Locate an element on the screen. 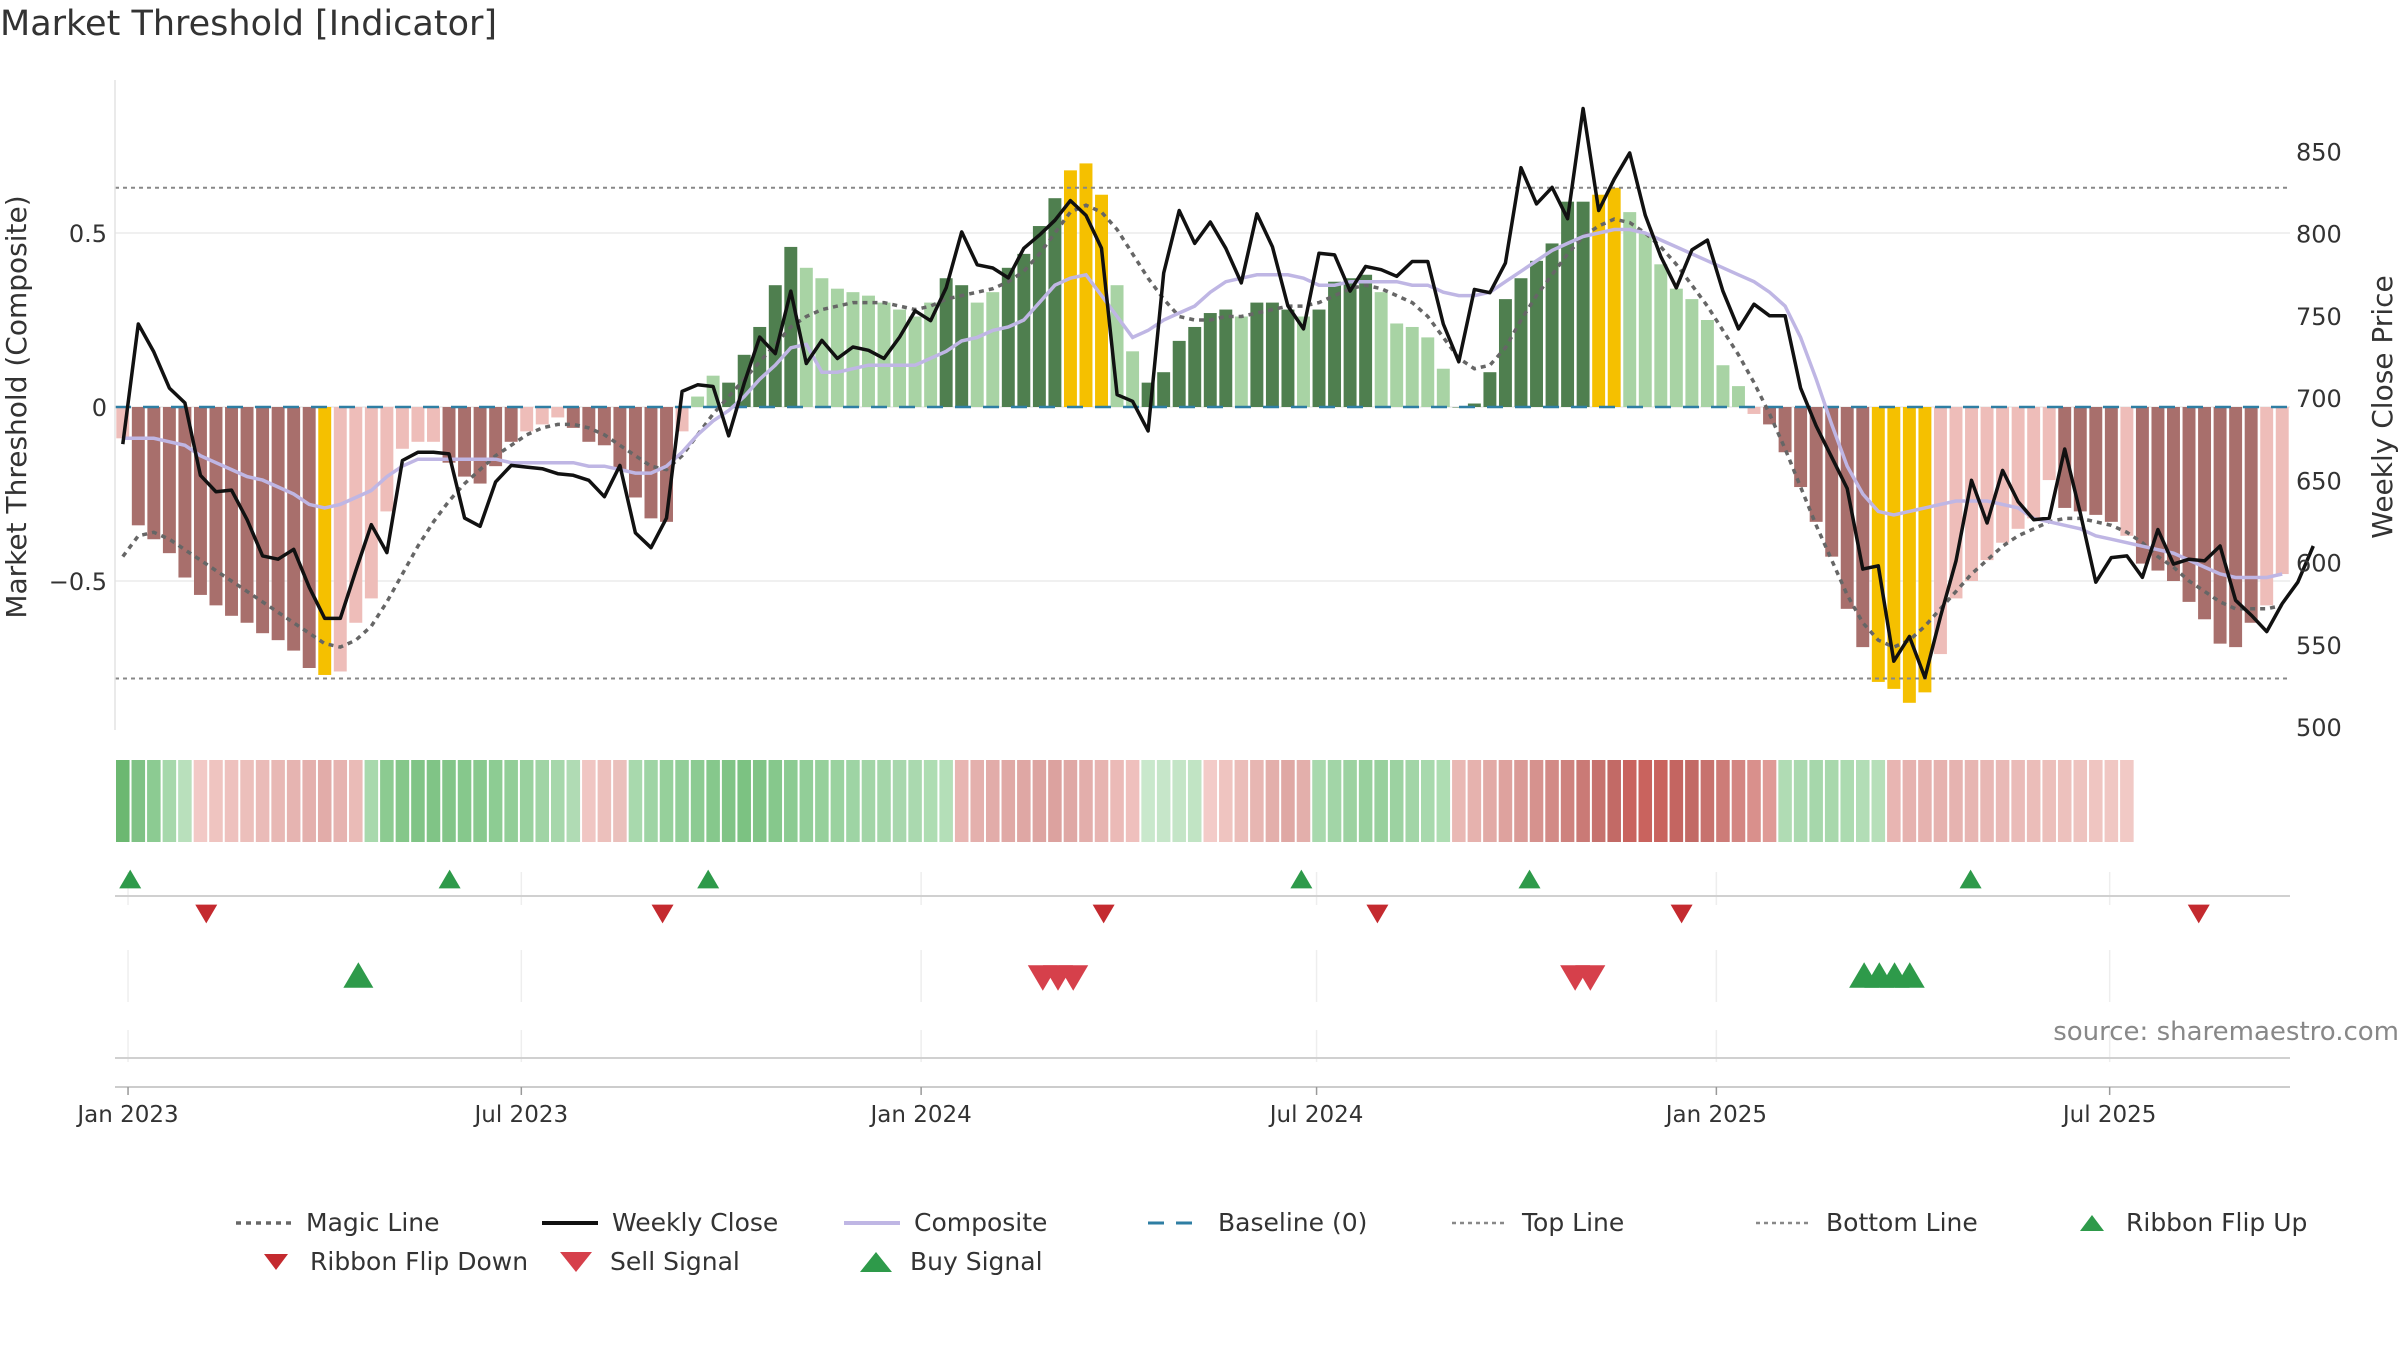 The height and width of the screenshot is (1350, 2400). legend-label: Ribbon Flip Down is located at coordinates (419, 1261).